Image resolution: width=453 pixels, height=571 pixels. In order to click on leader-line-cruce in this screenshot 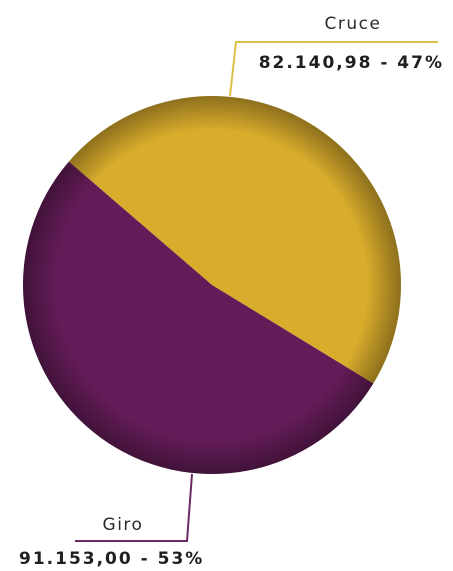, I will do `click(333, 69)`.